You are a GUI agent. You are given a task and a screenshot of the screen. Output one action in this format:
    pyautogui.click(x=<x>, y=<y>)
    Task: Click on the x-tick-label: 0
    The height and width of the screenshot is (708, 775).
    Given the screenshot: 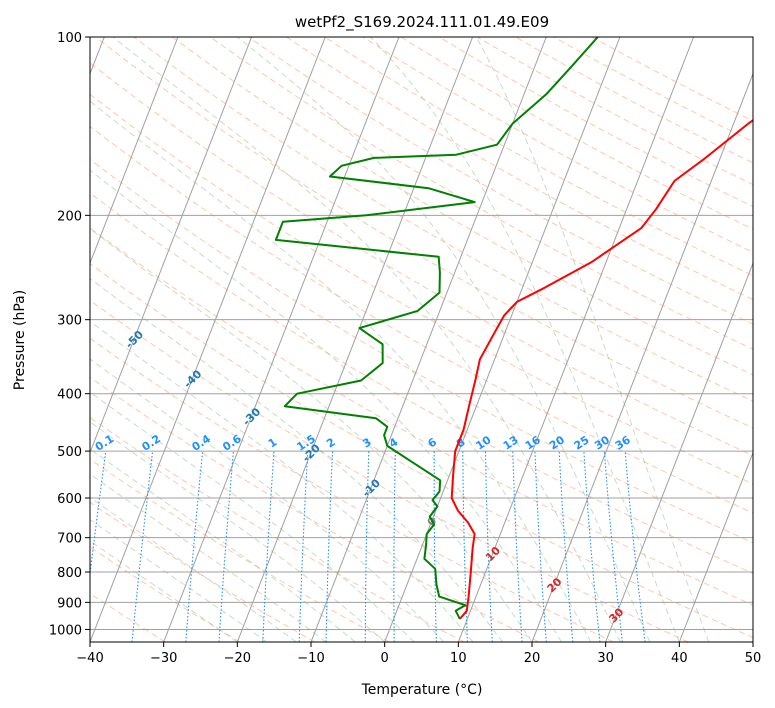 What is the action you would take?
    pyautogui.click(x=385, y=658)
    